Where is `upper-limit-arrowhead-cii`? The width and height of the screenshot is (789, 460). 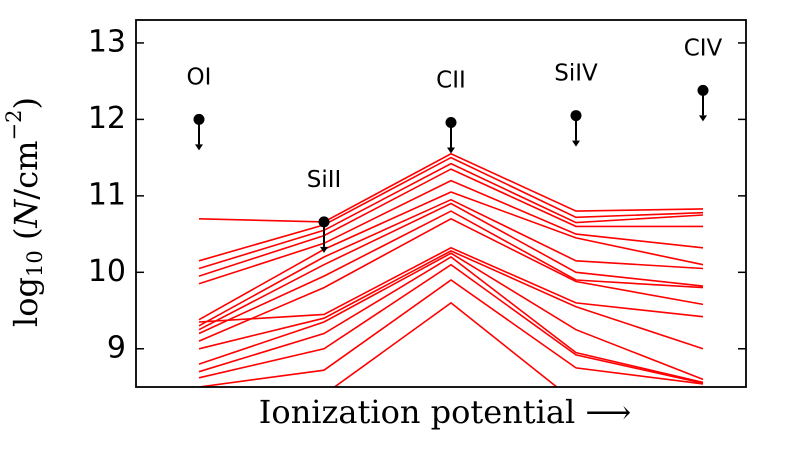 upper-limit-arrowhead-cii is located at coordinates (451, 150).